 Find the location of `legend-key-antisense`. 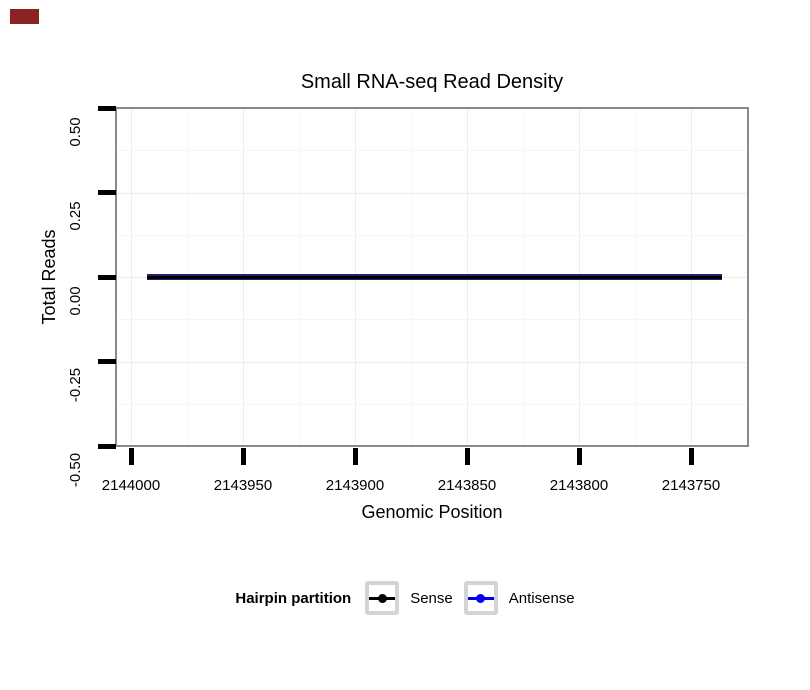

legend-key-antisense is located at coordinates (480, 598).